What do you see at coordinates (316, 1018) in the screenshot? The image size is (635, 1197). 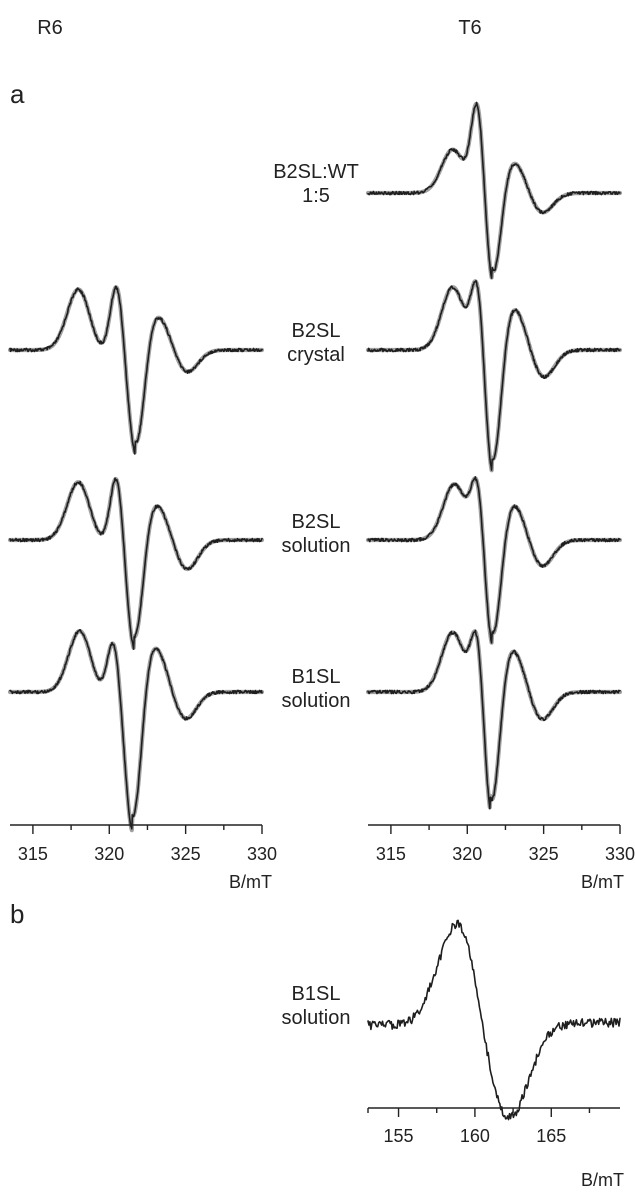 I see `trace-label-b-line2: solution` at bounding box center [316, 1018].